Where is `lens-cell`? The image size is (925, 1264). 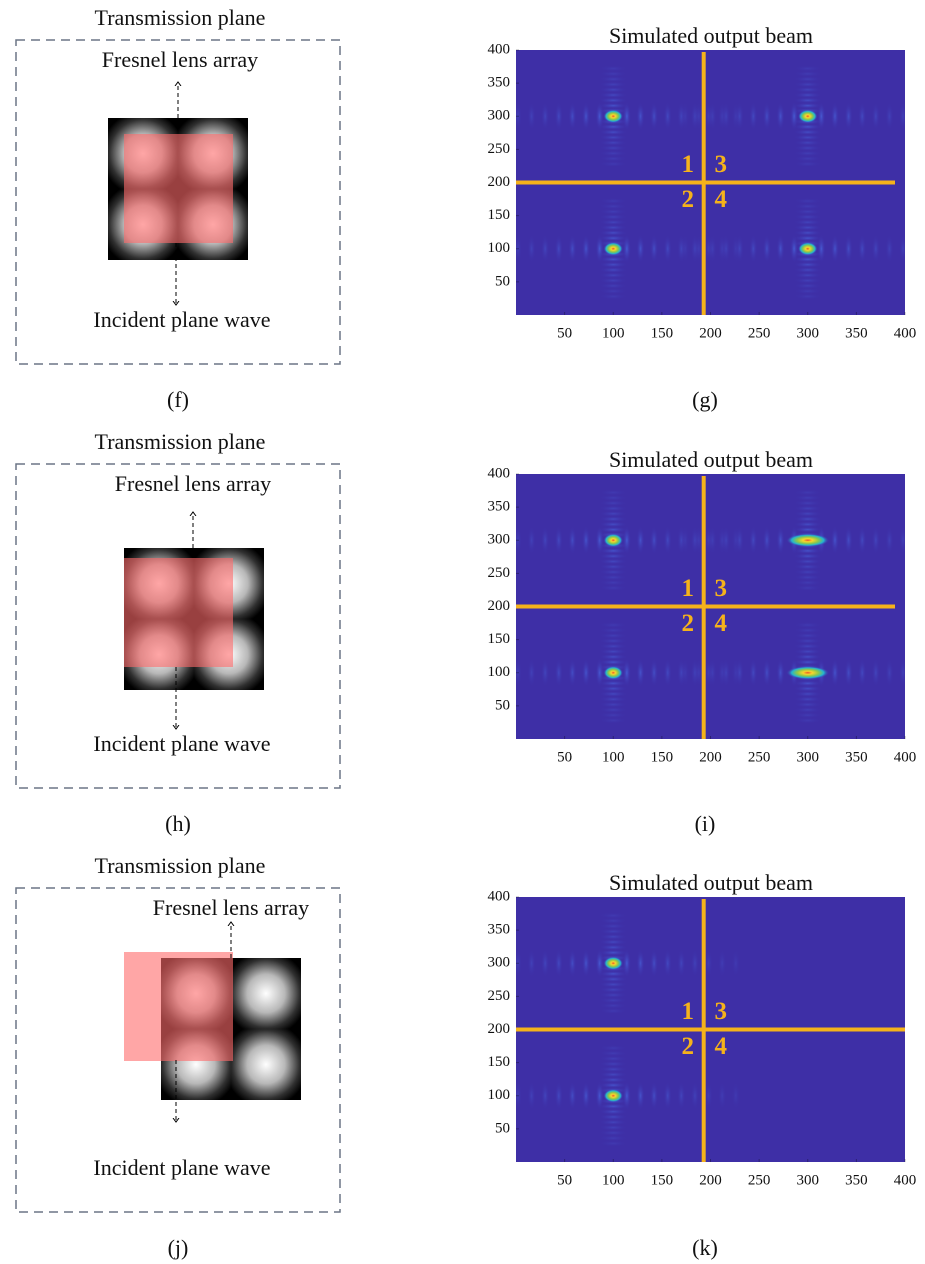 lens-cell is located at coordinates (266, 993).